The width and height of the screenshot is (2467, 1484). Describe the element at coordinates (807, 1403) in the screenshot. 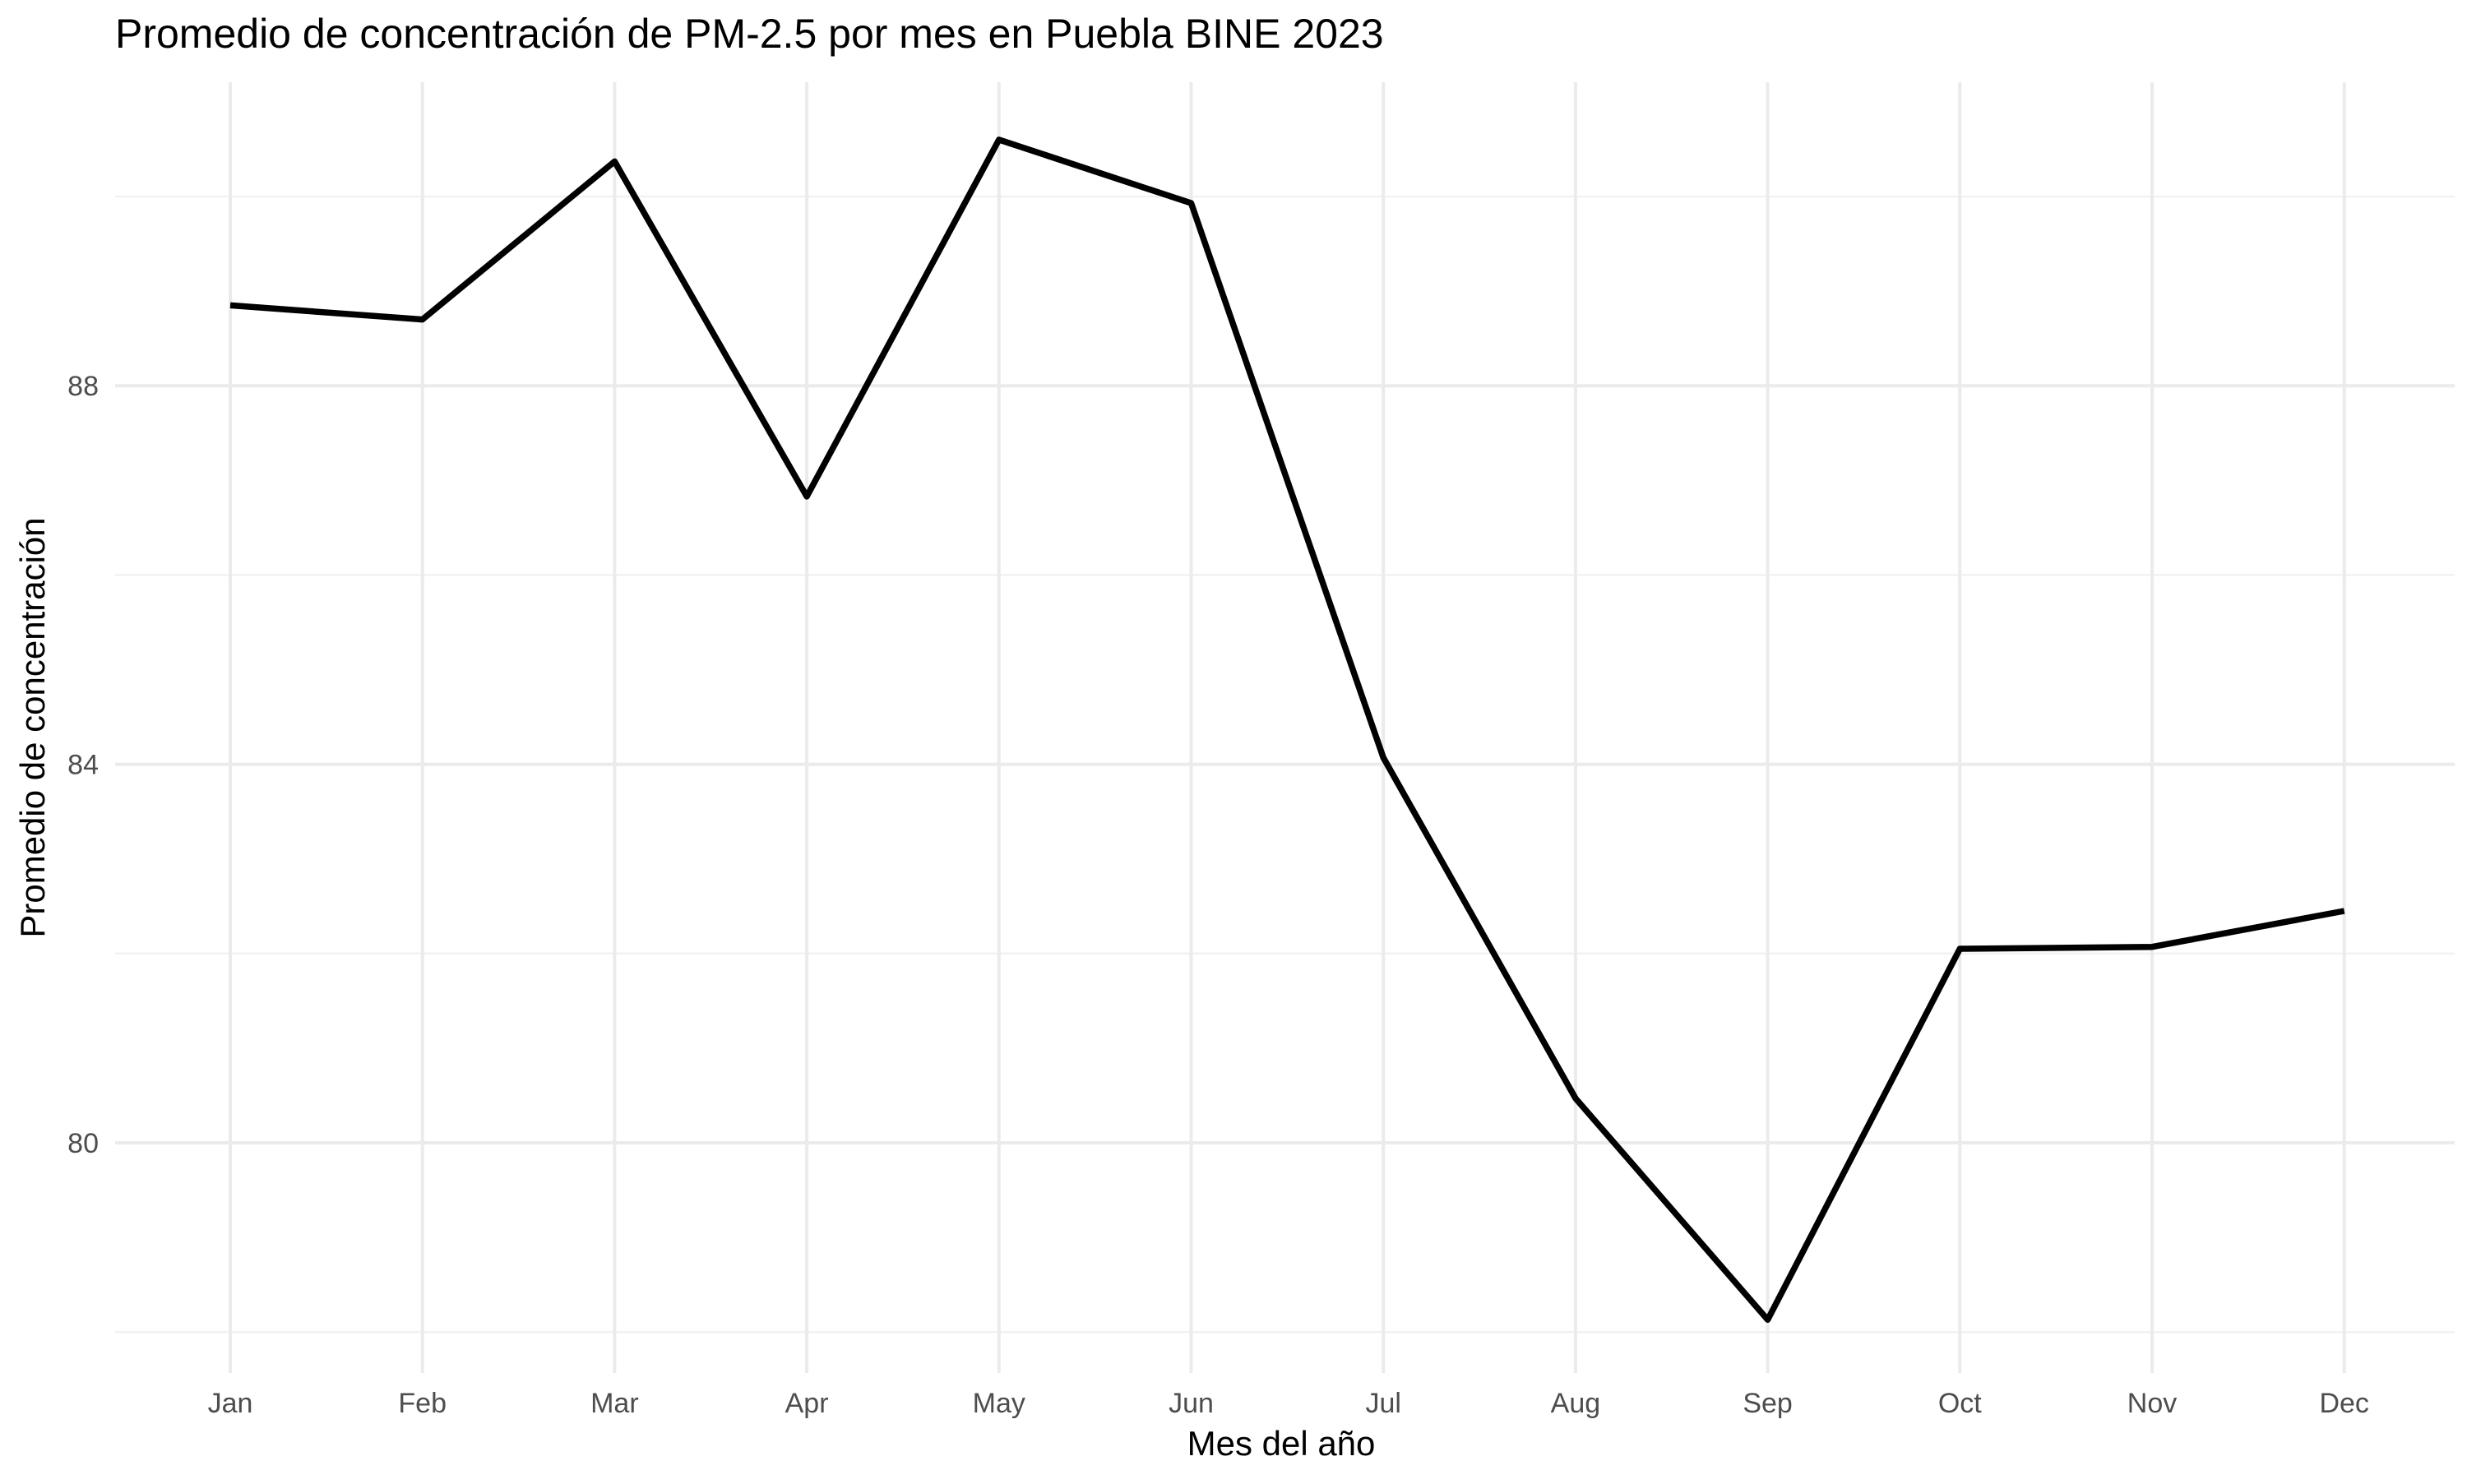

I see `x-tick-label: Apr` at that location.